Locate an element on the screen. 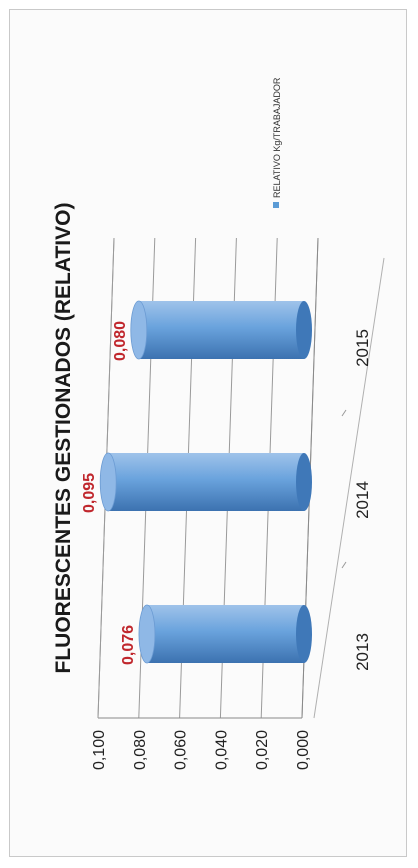 The width and height of the screenshot is (418, 868). data-label: 0,095 is located at coordinates (89, 493).